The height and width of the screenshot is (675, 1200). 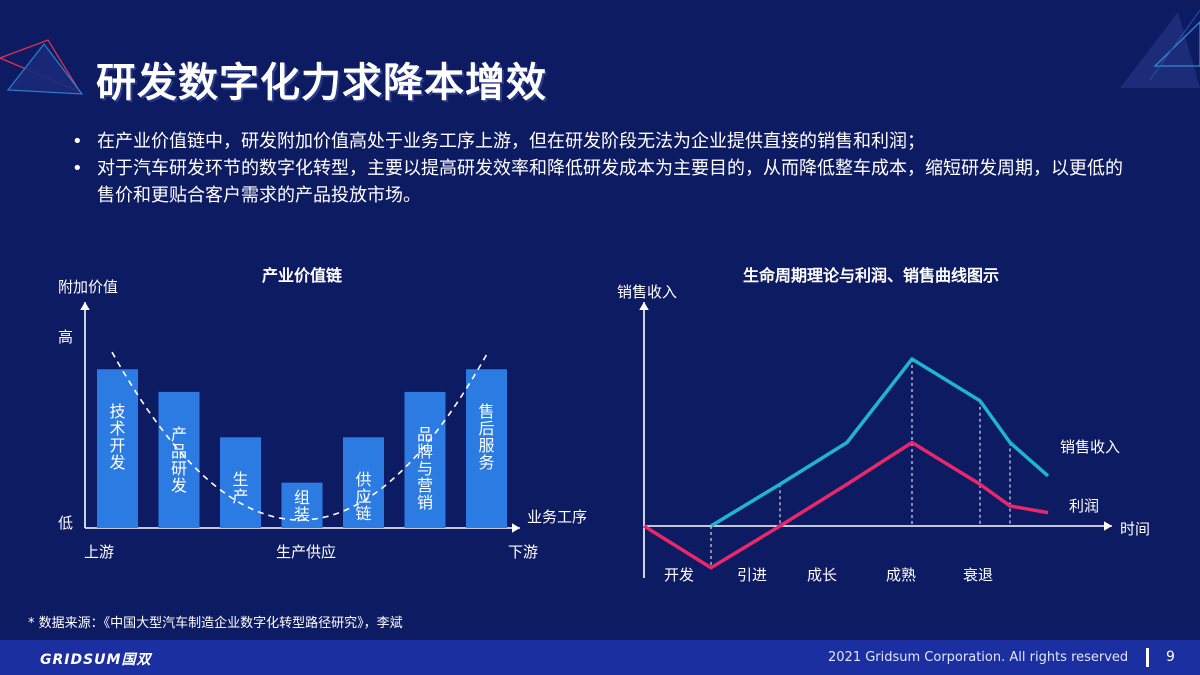 I want to click on lifecycle-x-axis-arrowhead, so click(x=1108, y=526).